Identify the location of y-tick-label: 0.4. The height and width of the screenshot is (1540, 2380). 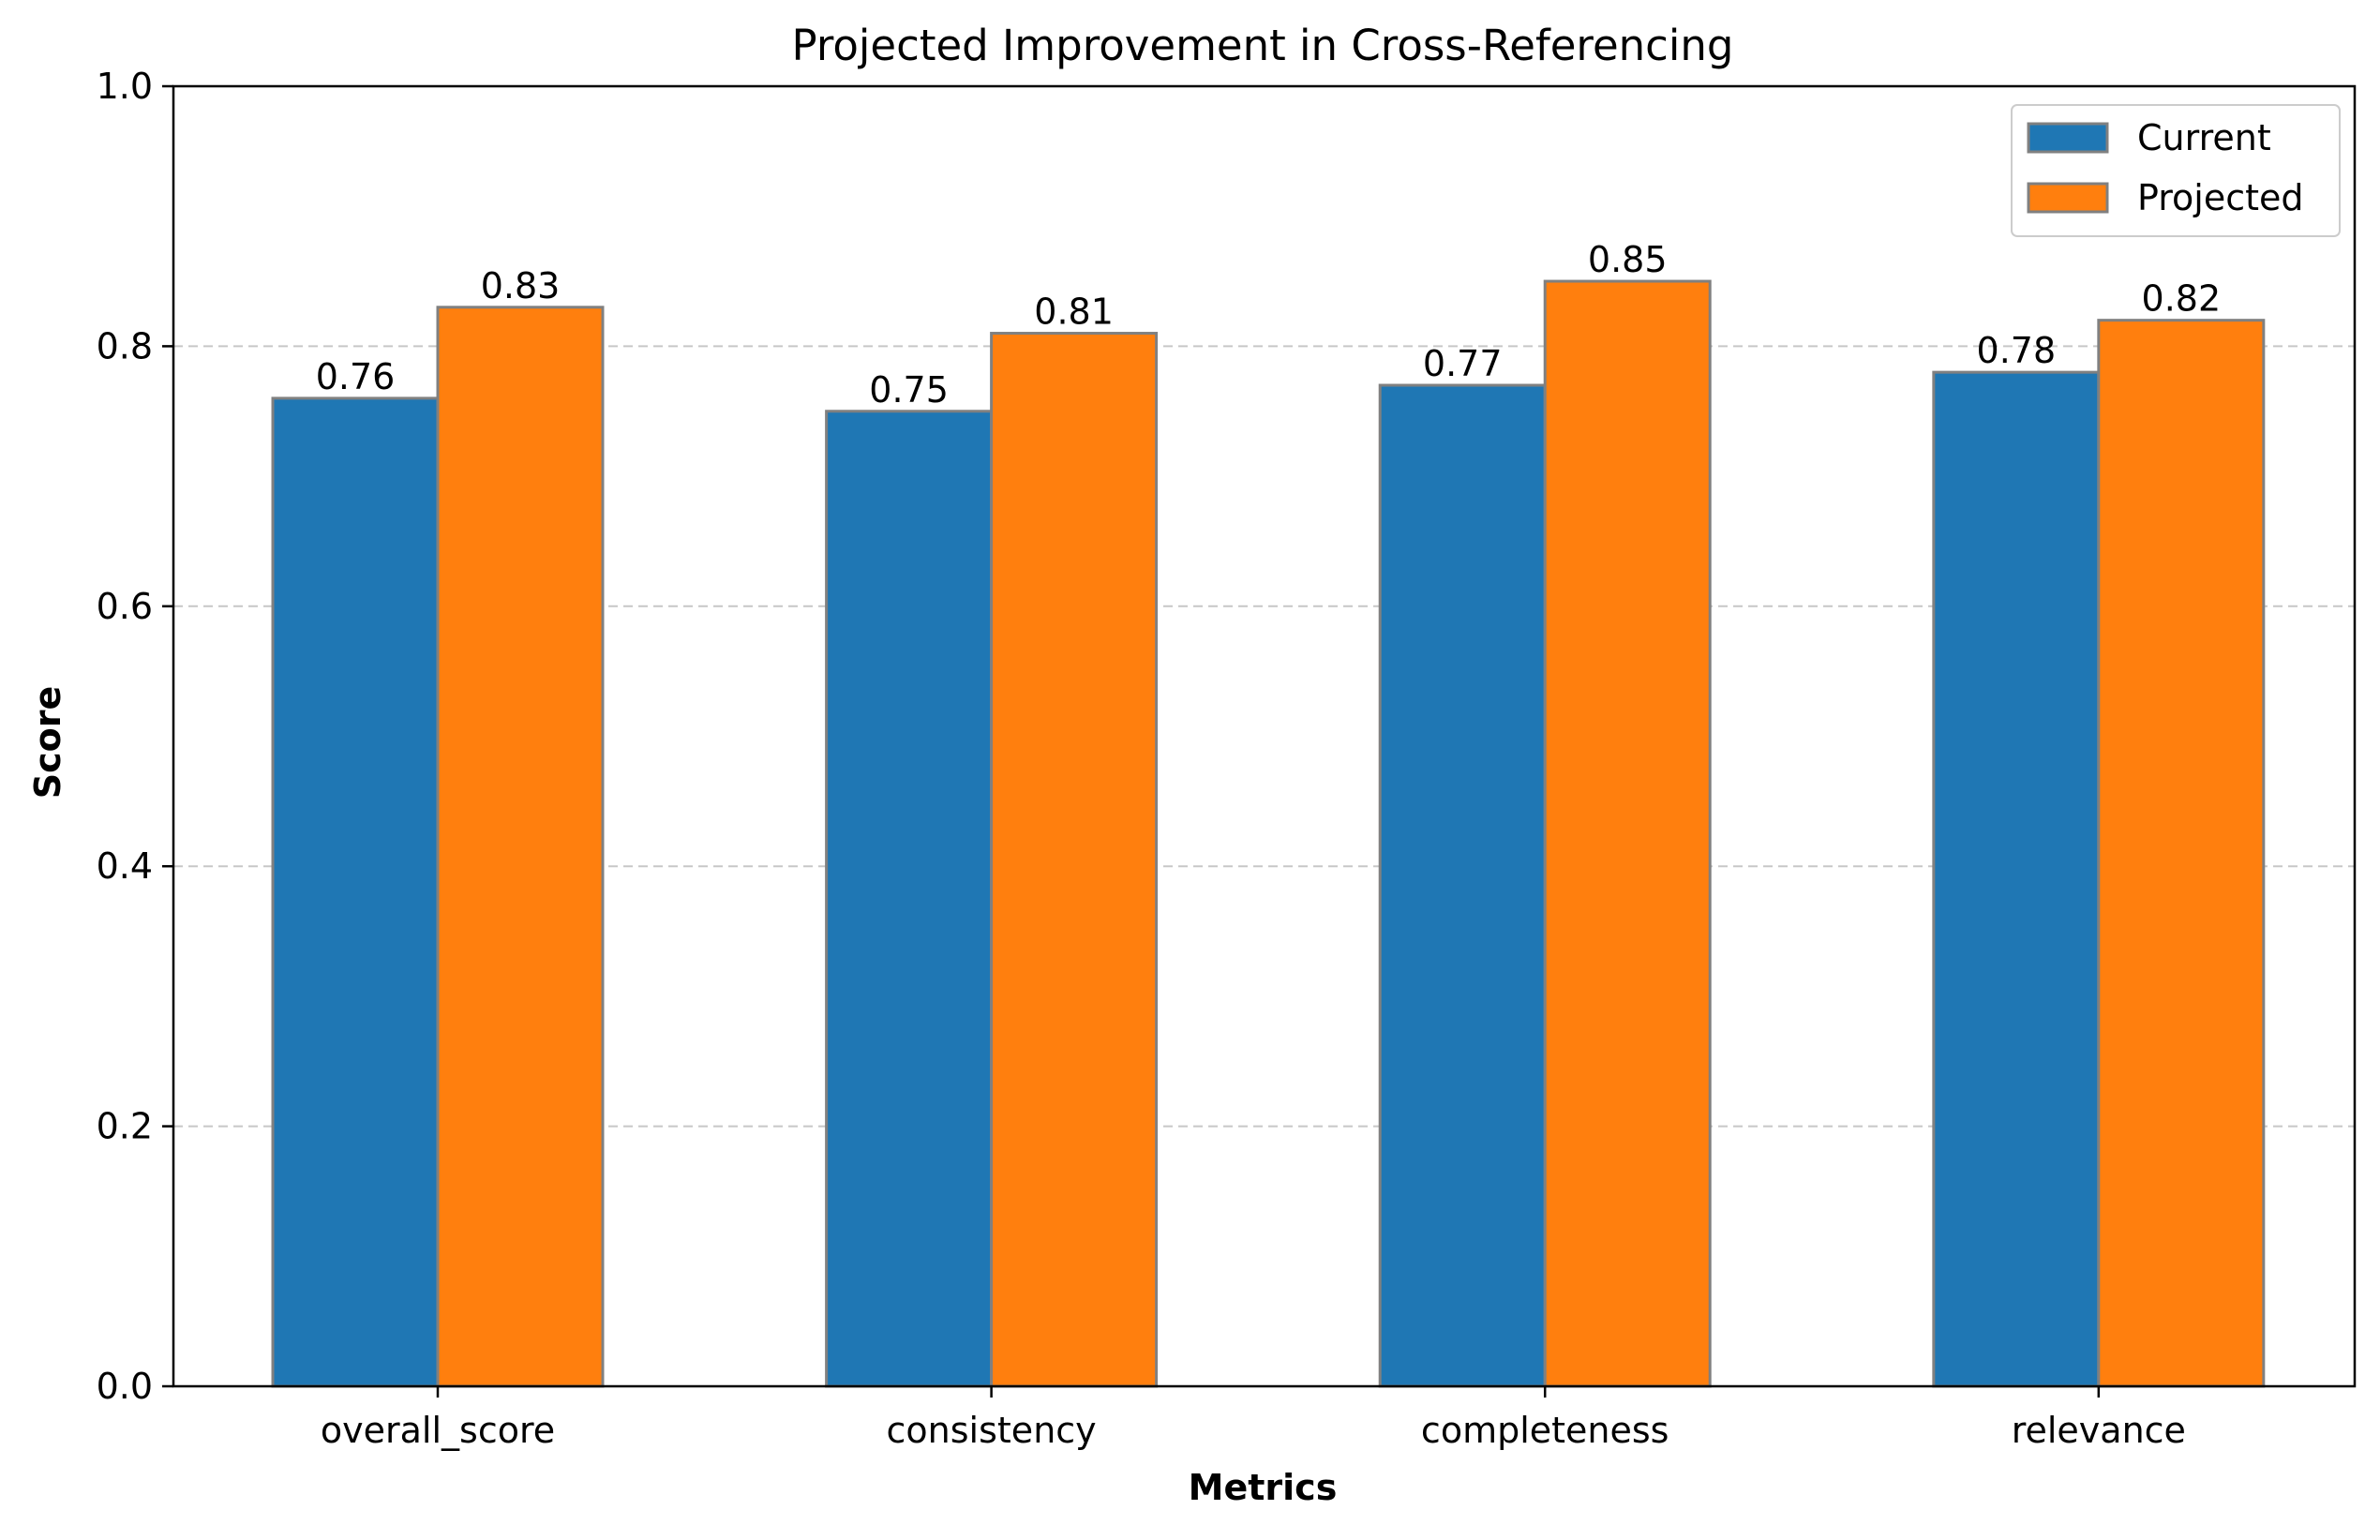
(125, 866).